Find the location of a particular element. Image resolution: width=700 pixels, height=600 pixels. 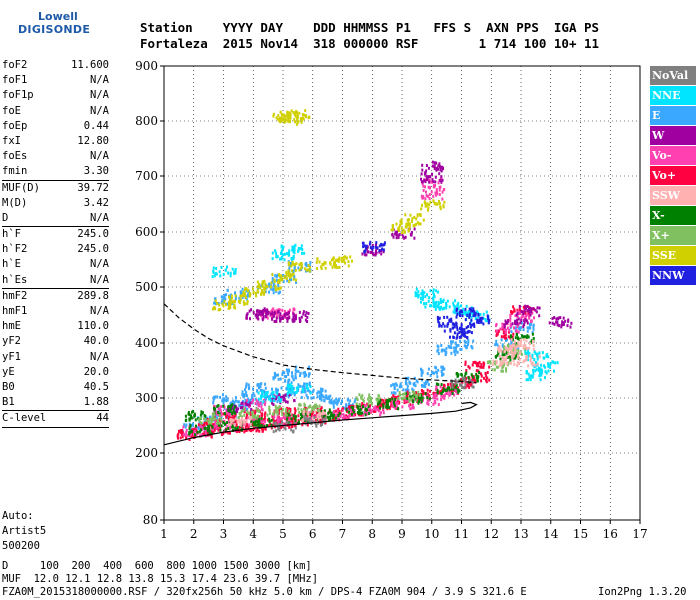

param-name: B1 is located at coordinates (8, 402).